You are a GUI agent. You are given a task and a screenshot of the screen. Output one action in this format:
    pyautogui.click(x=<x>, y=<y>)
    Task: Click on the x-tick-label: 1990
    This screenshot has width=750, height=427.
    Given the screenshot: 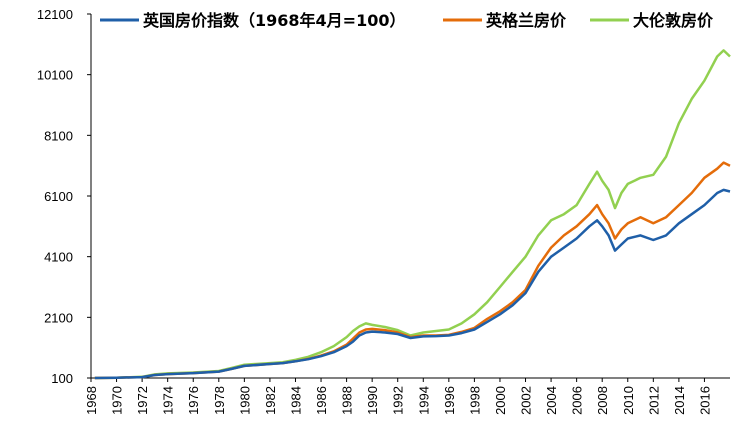 What is the action you would take?
    pyautogui.click(x=372, y=400)
    